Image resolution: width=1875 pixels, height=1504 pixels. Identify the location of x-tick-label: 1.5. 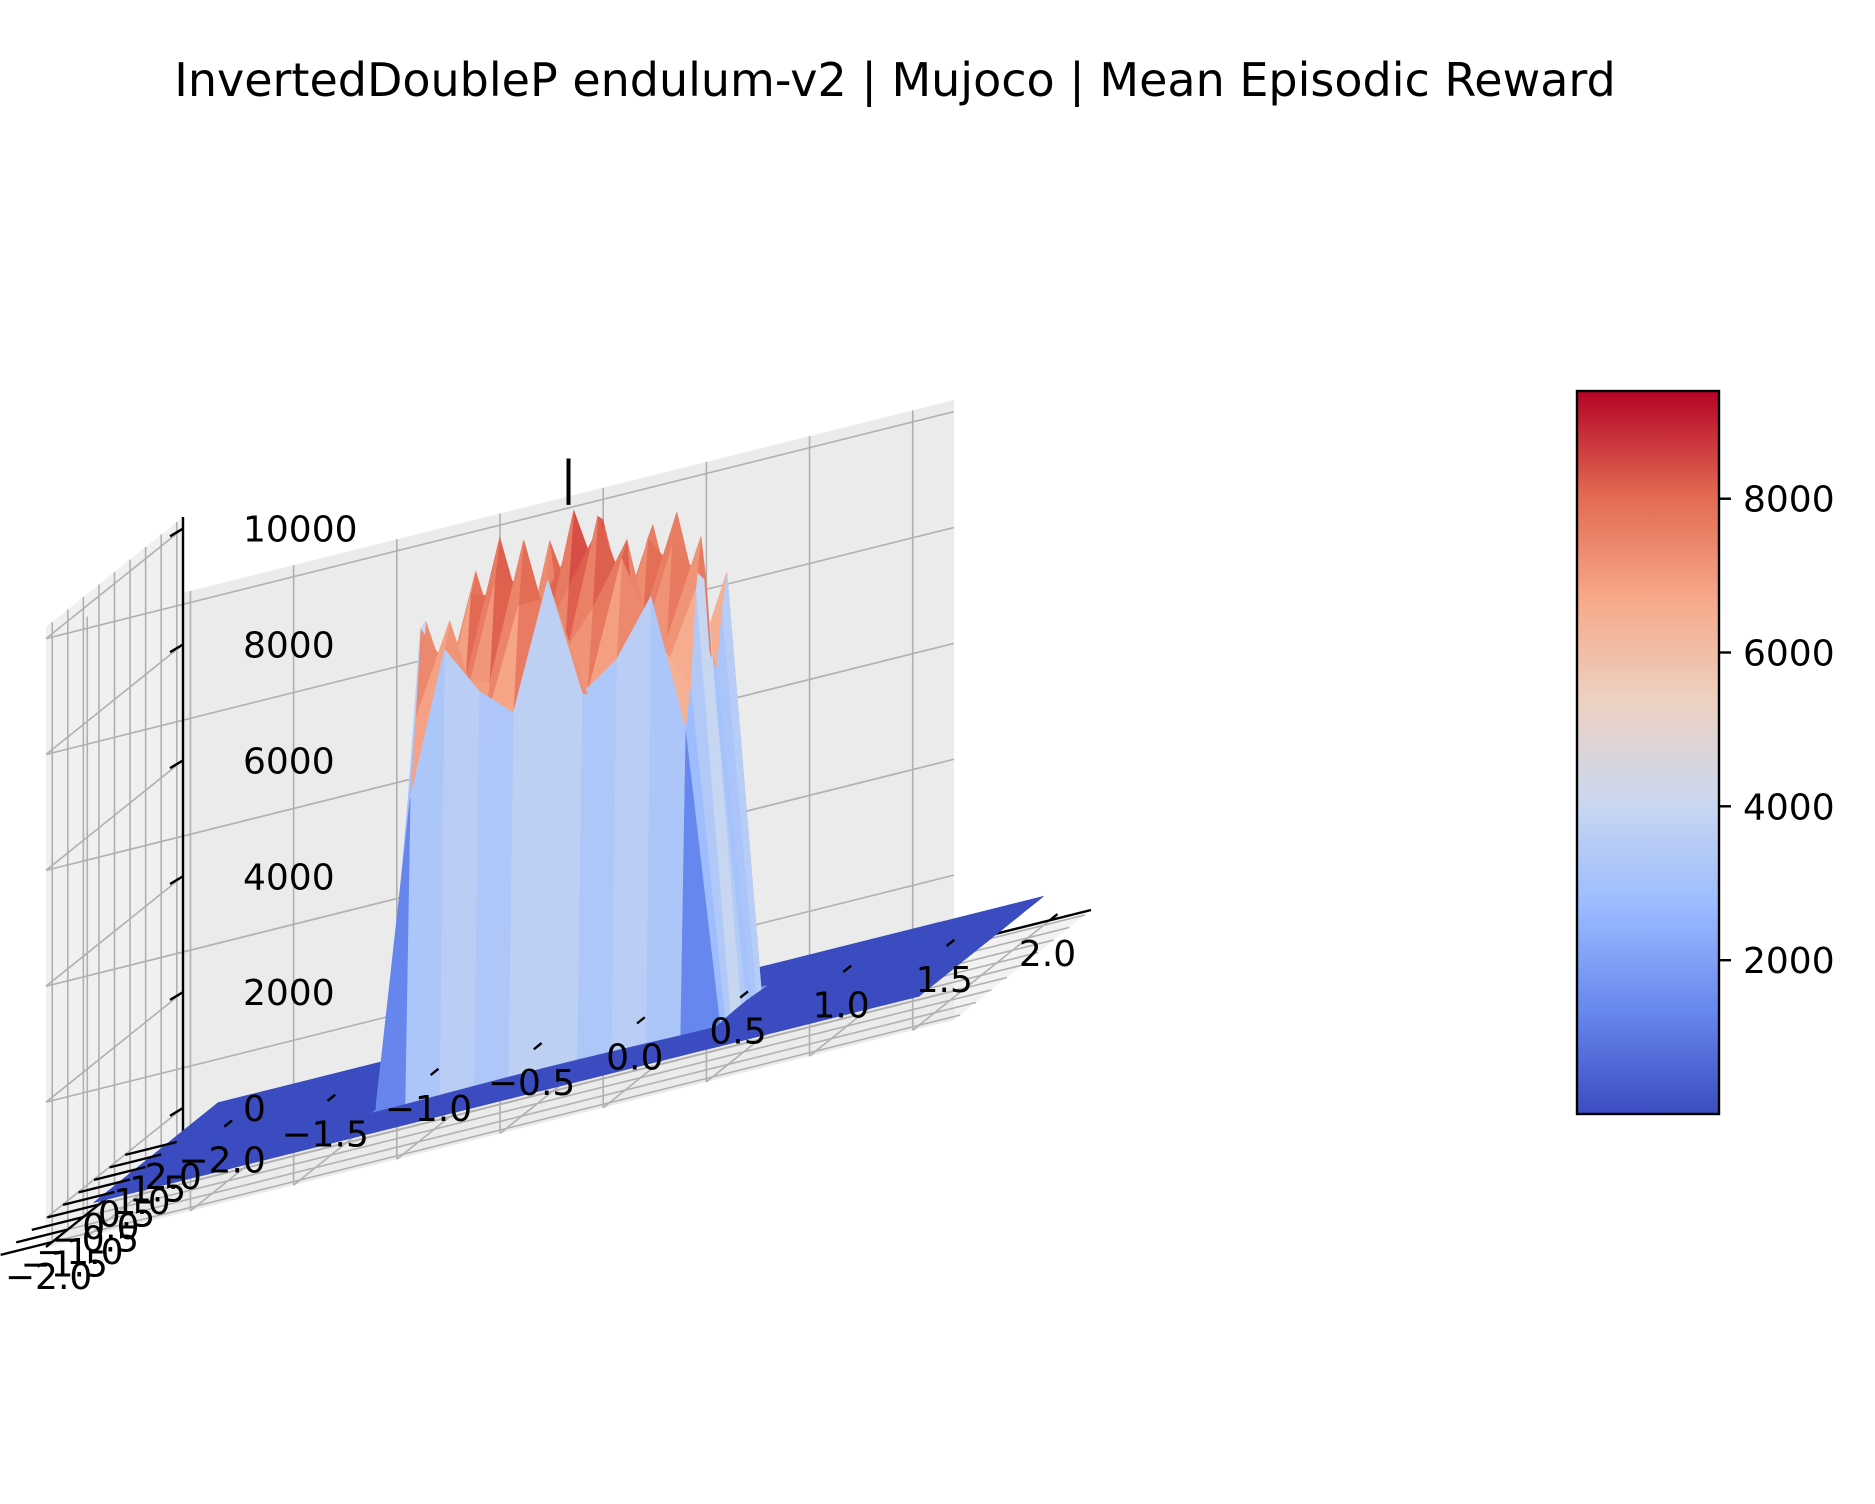
(944, 980).